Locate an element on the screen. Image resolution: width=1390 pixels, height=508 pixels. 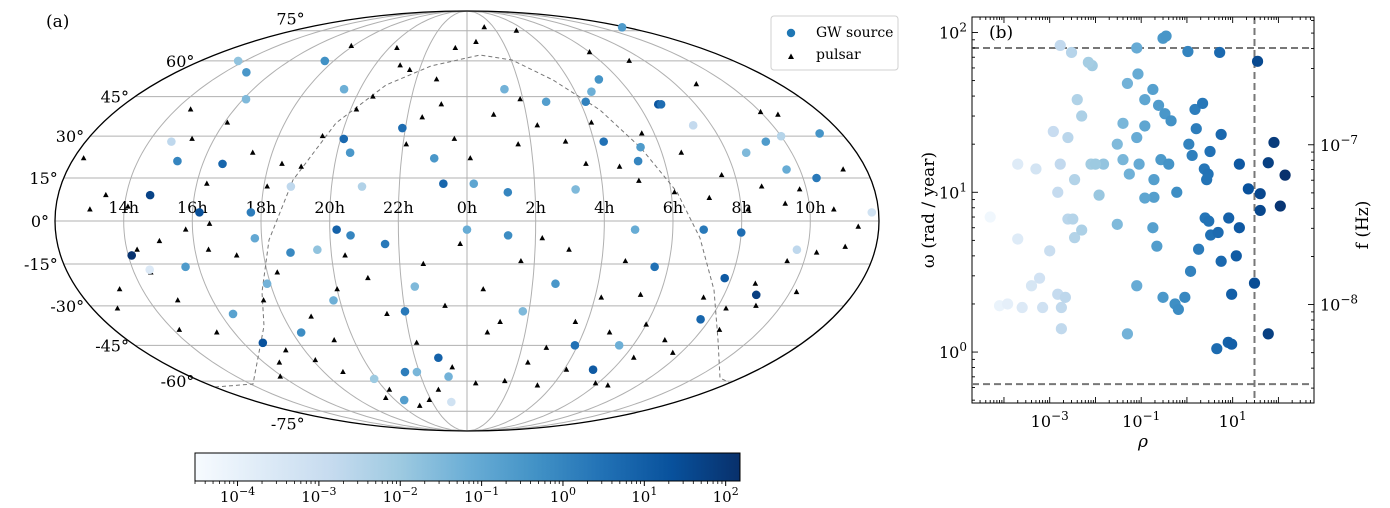
latitude-tick: -60° is located at coordinates (178, 381).